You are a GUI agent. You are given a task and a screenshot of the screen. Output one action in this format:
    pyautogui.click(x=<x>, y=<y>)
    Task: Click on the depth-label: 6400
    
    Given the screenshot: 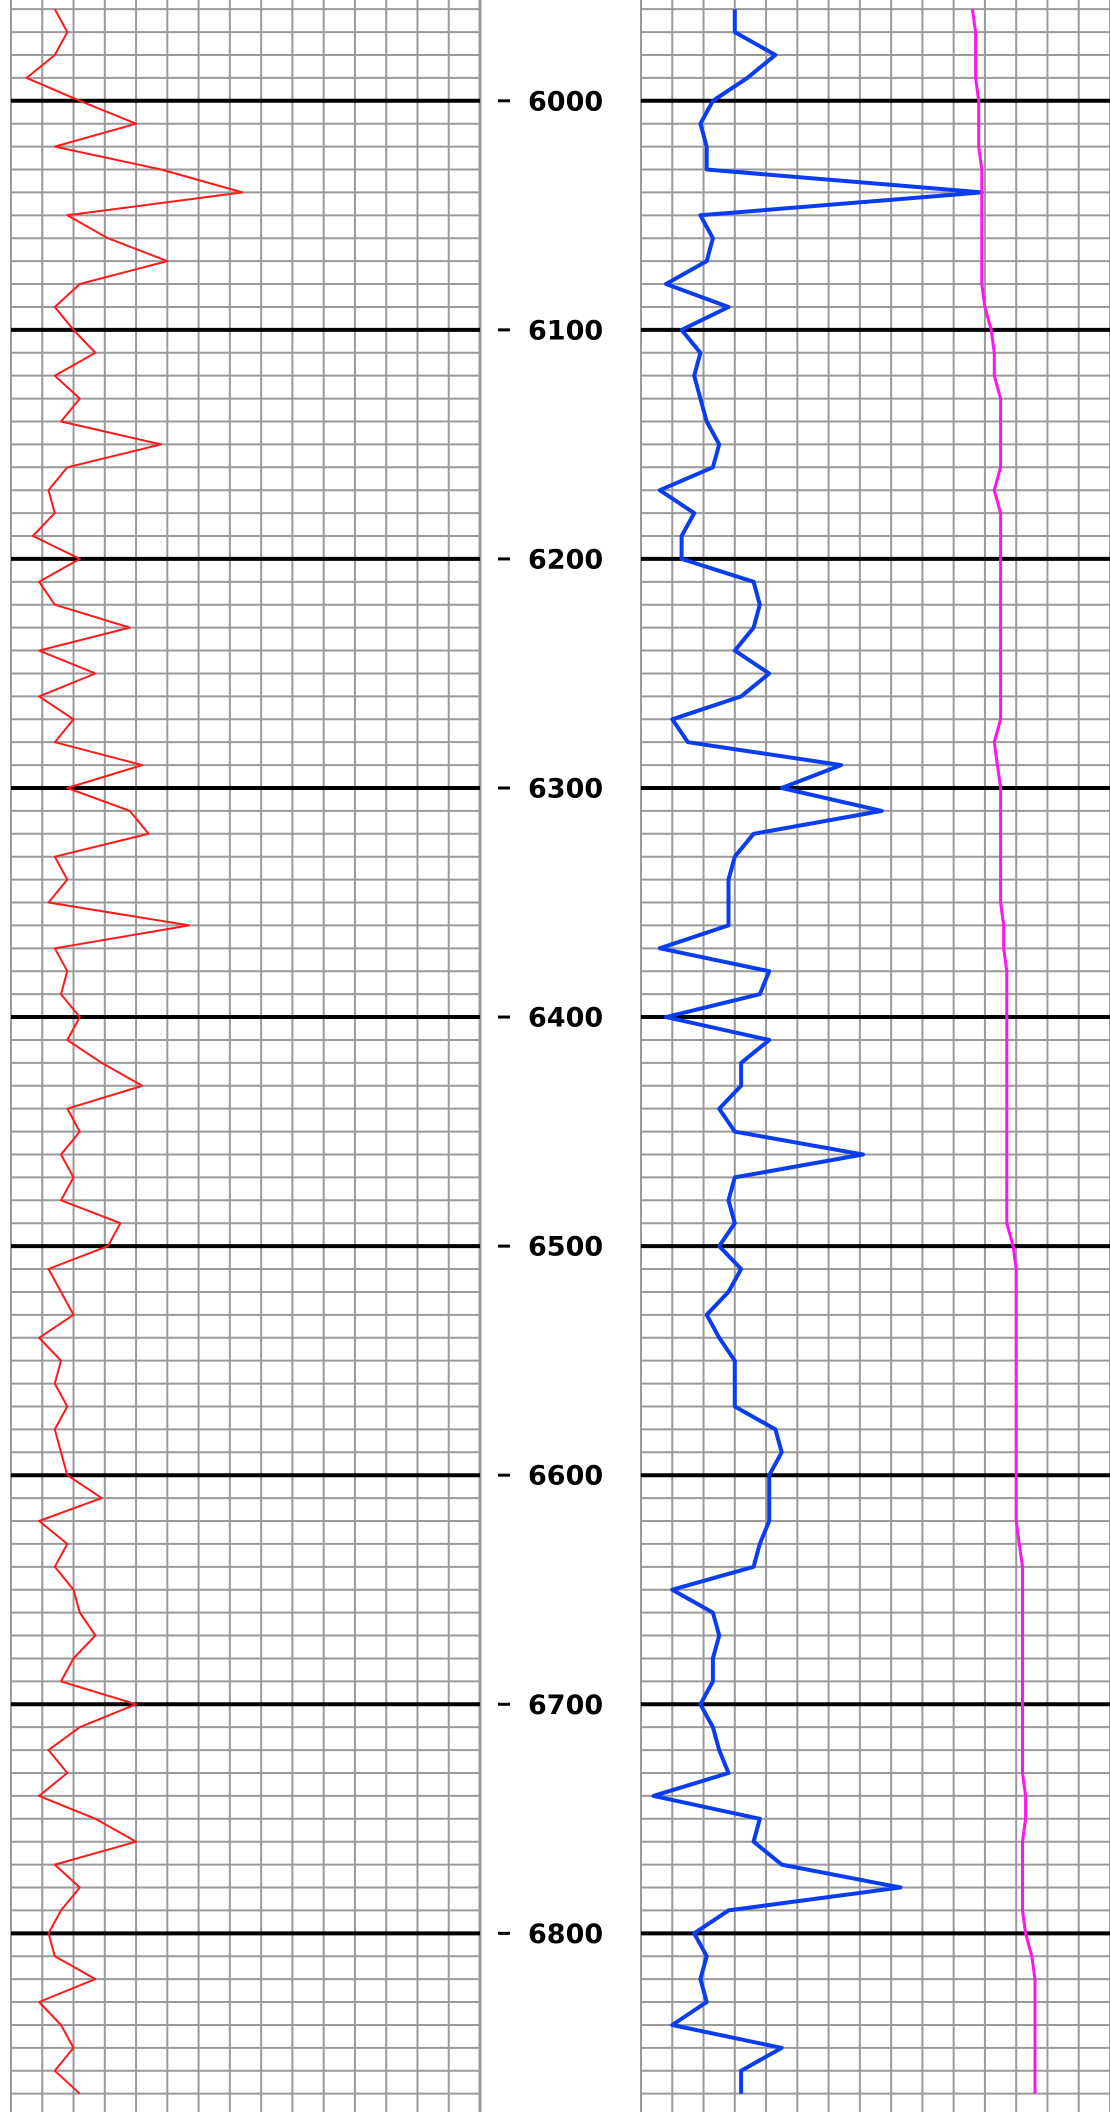 What is the action you would take?
    pyautogui.click(x=565, y=1018)
    